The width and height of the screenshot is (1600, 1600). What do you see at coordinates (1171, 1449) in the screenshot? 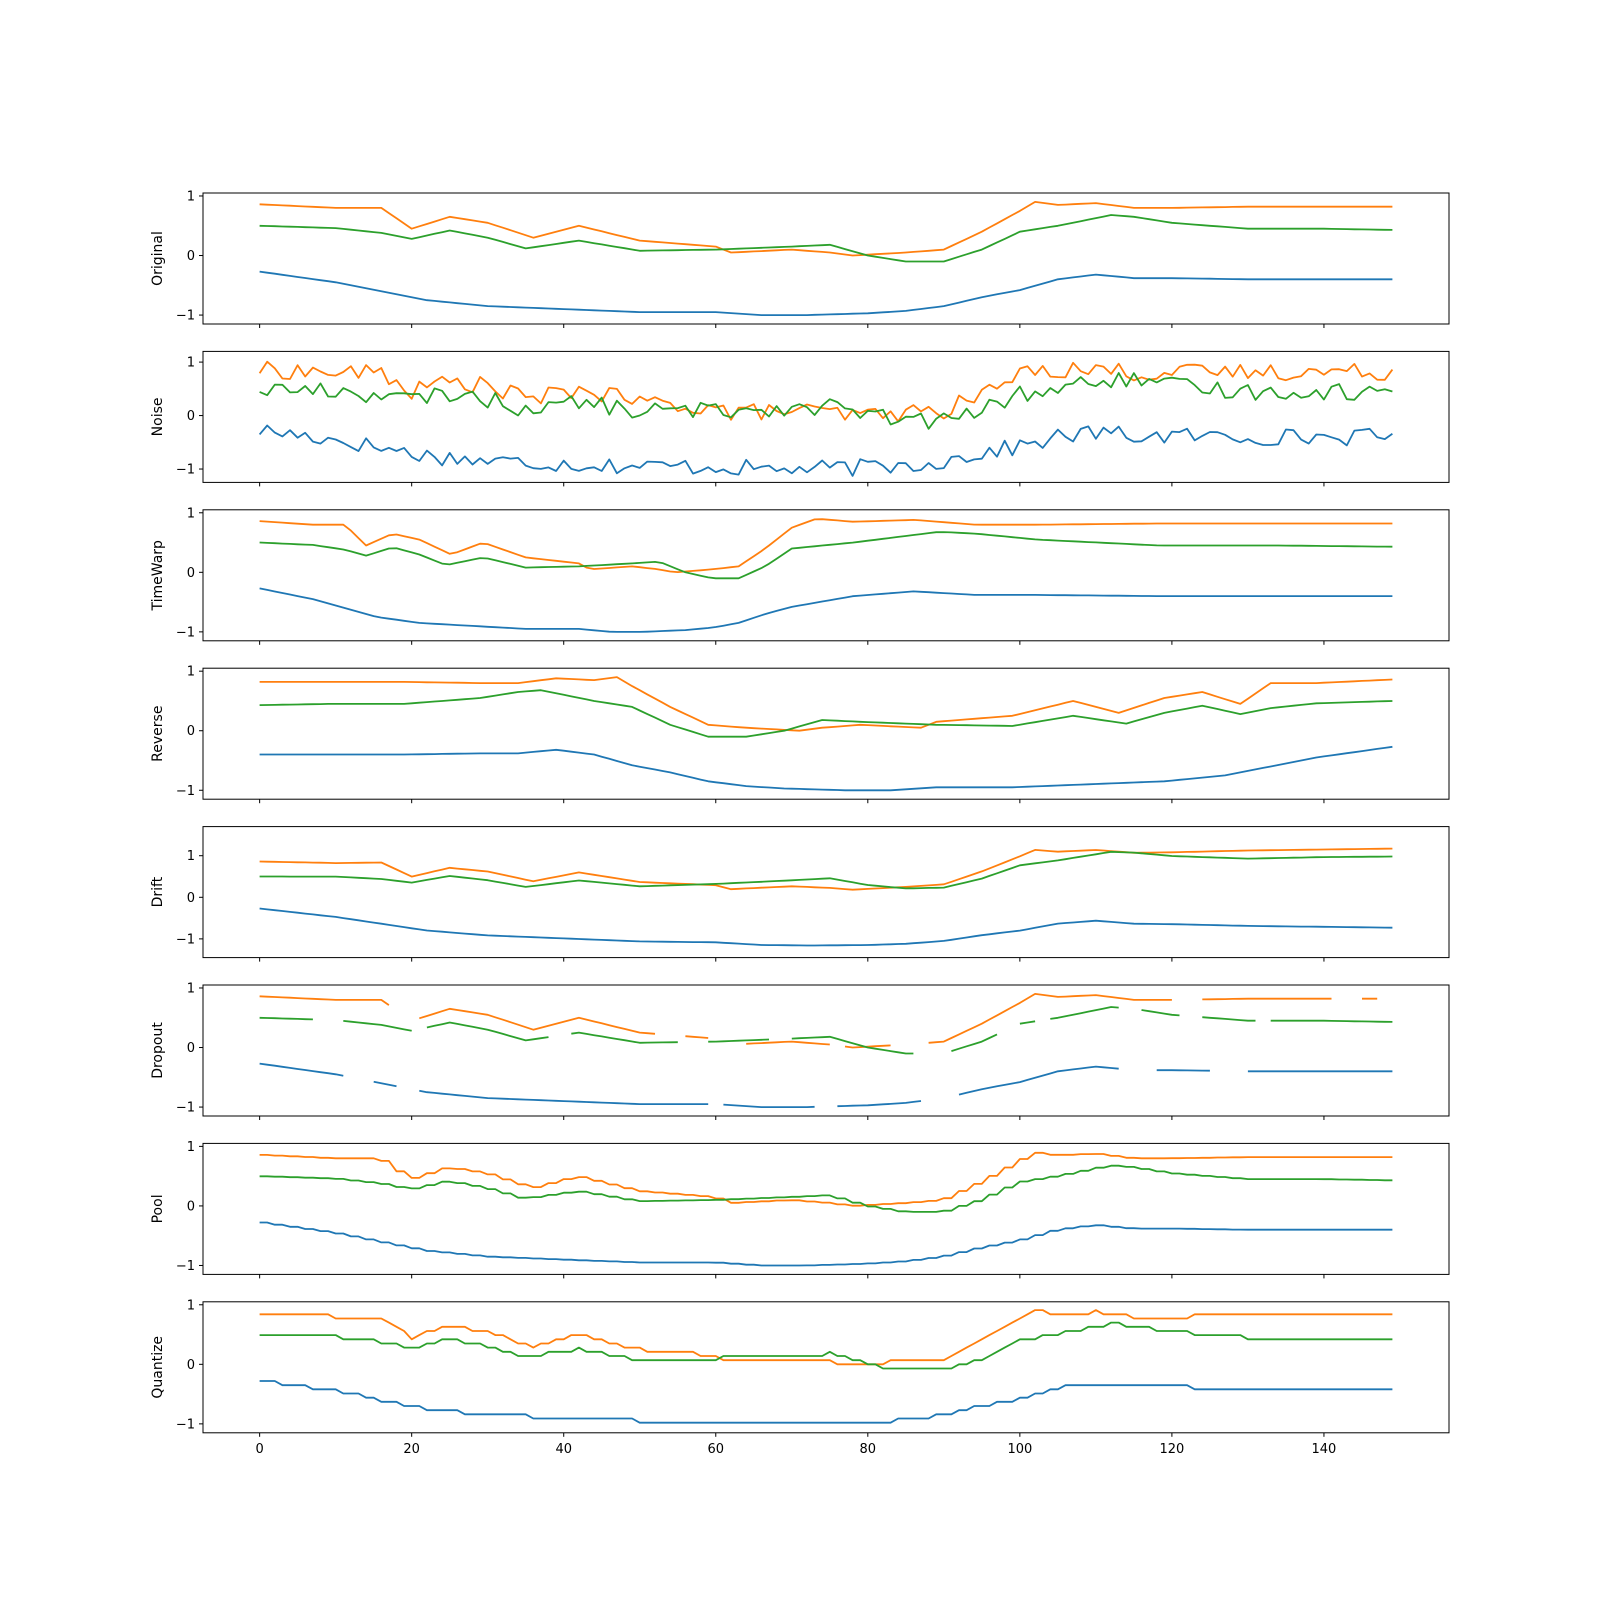
I see `x-tick-label: 120` at bounding box center [1171, 1449].